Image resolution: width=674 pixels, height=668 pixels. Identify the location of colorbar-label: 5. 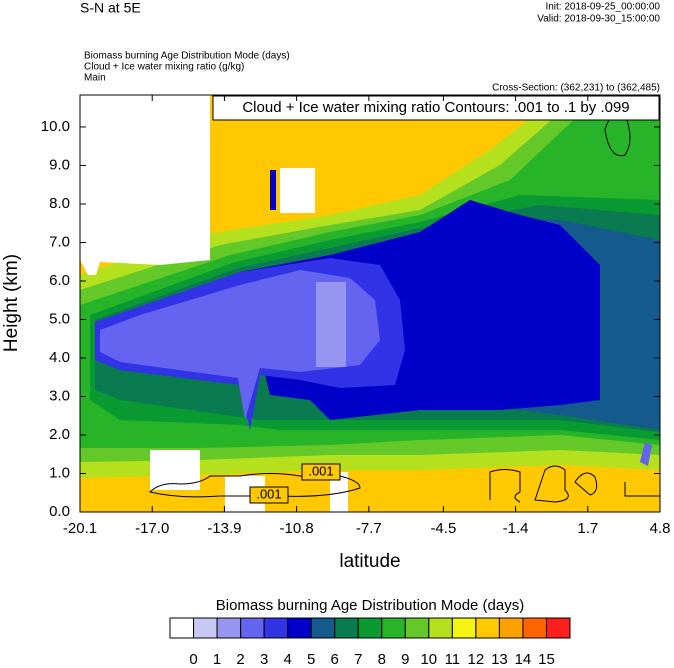
(311, 659).